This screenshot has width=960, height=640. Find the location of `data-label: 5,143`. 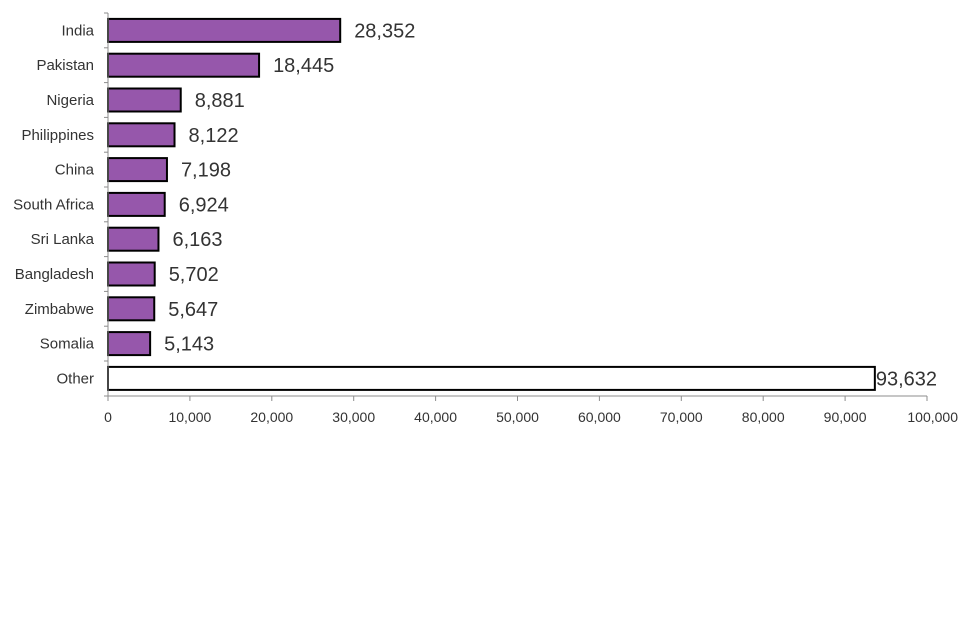

data-label: 5,143 is located at coordinates (189, 345).